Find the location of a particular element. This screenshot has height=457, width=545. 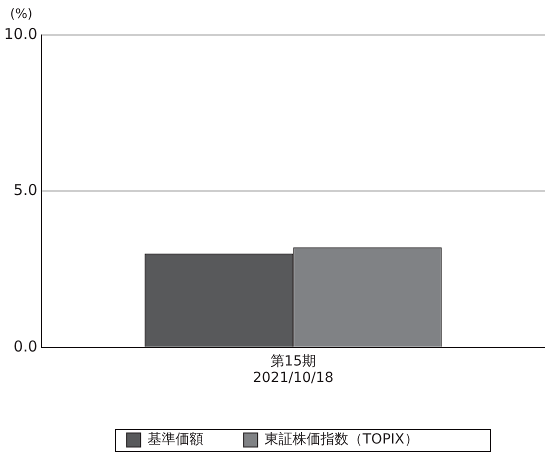

y-tick-label: 10.0 is located at coordinates (21, 33).